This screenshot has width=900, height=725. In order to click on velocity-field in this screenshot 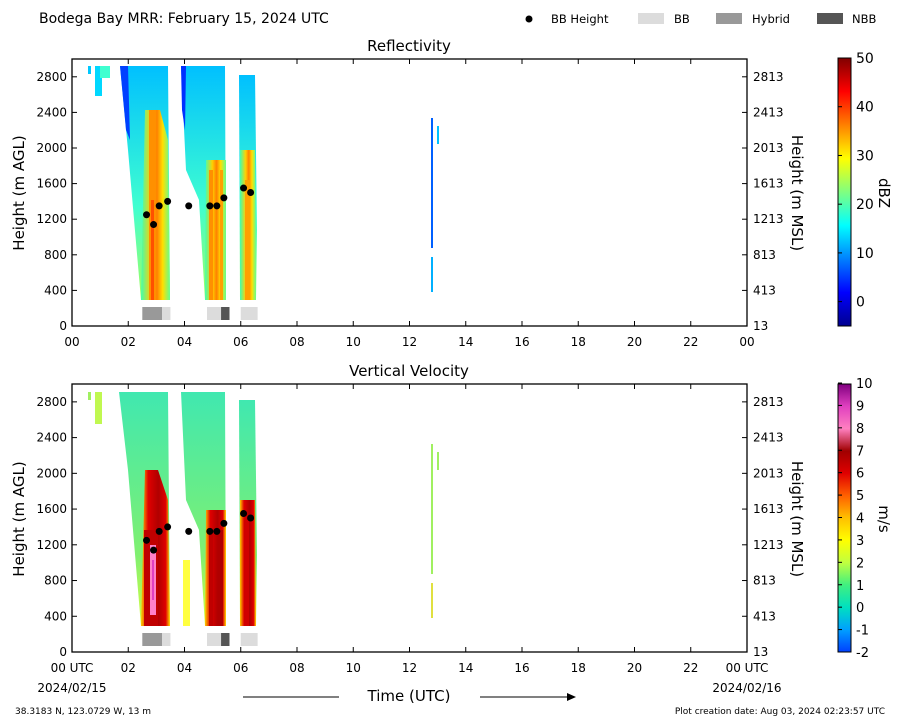, I will do `click(263, 509)`.